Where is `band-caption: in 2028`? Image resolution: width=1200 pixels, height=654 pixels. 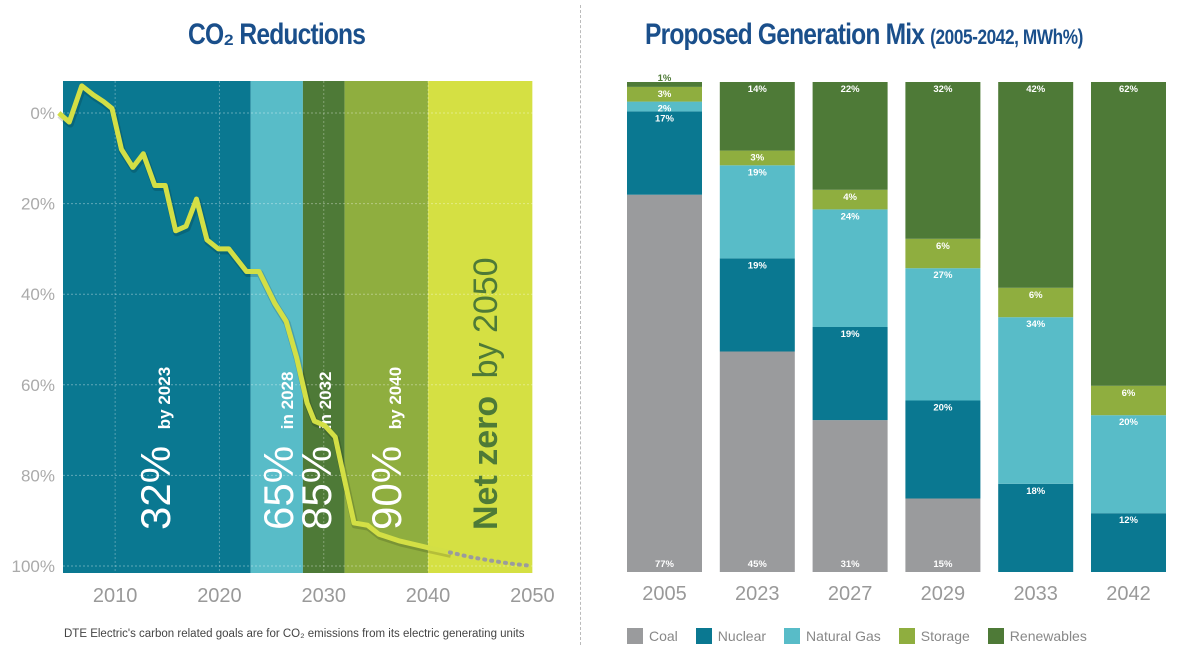 band-caption: in 2028 is located at coordinates (287, 403).